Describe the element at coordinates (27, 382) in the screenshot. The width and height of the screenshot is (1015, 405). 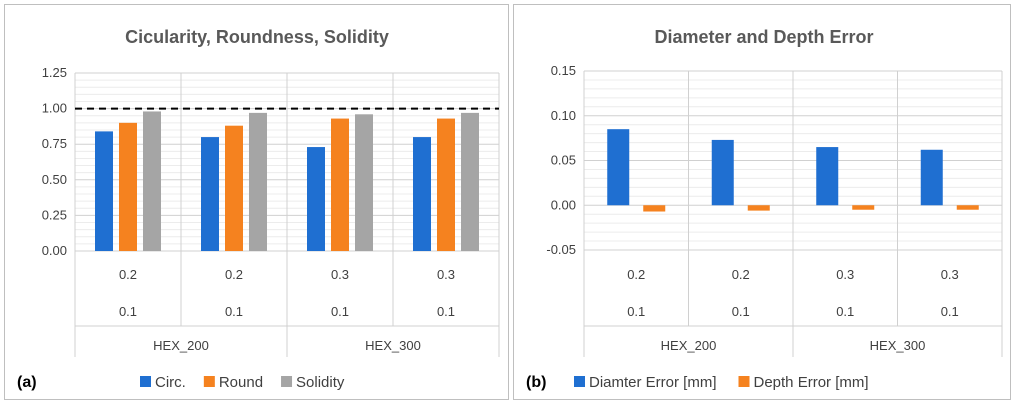
I see `chart-a-panel-label: (a)` at that location.